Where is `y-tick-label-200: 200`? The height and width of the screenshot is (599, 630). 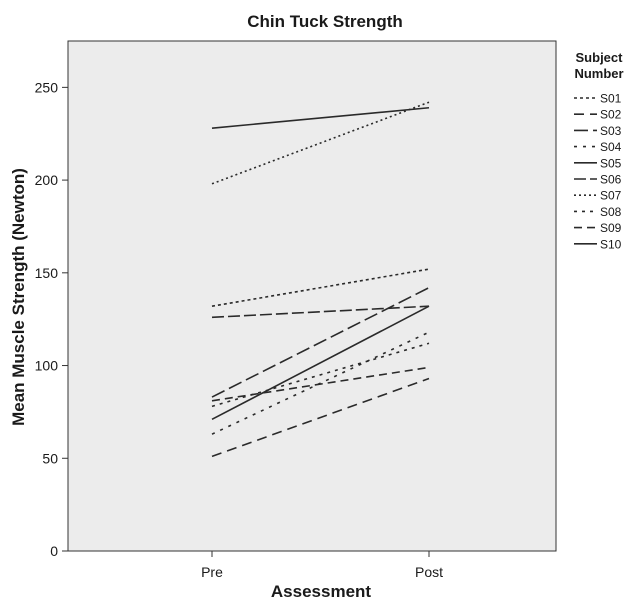
y-tick-label-200: 200 is located at coordinates (47, 180).